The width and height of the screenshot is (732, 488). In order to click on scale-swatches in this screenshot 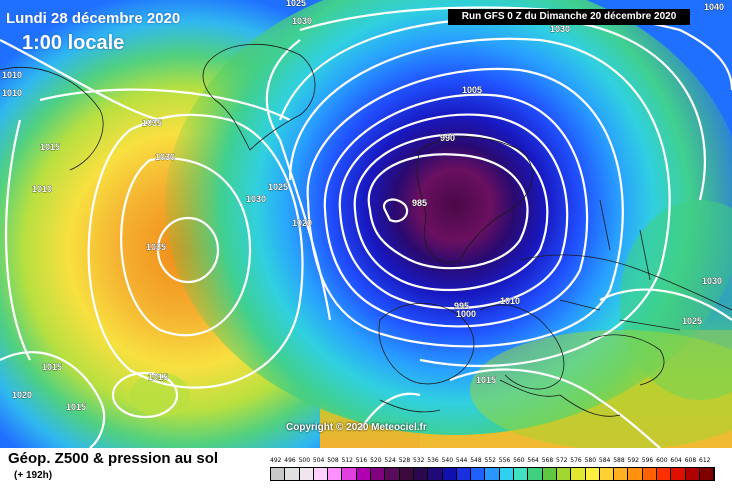, I will do `click(493, 474)`.